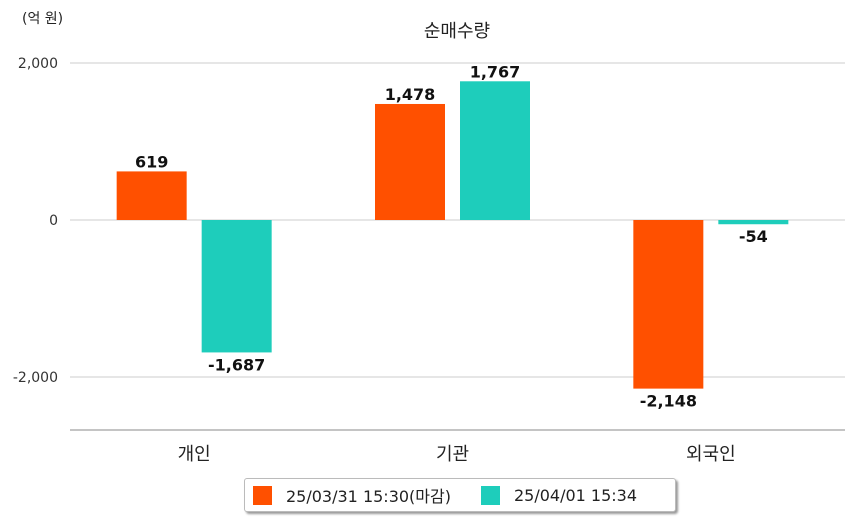 The image size is (854, 520). I want to click on legend-label: 25/04/01 15:34, so click(575, 495).